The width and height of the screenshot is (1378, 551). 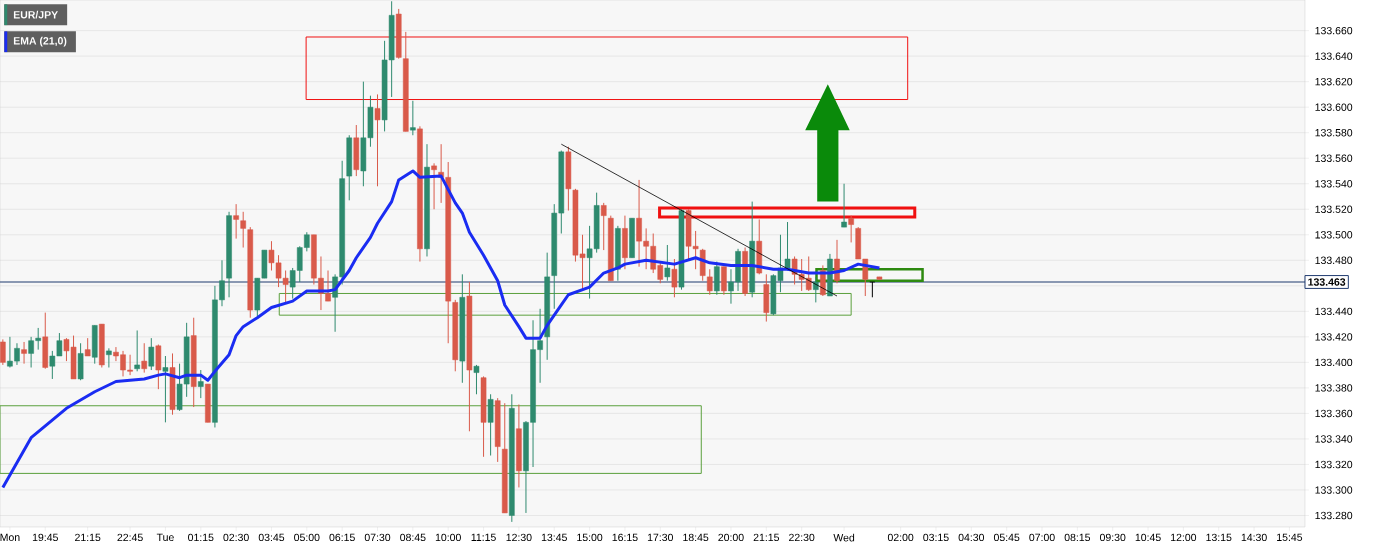 I want to click on y-tick-label: 133.620, so click(x=1334, y=81).